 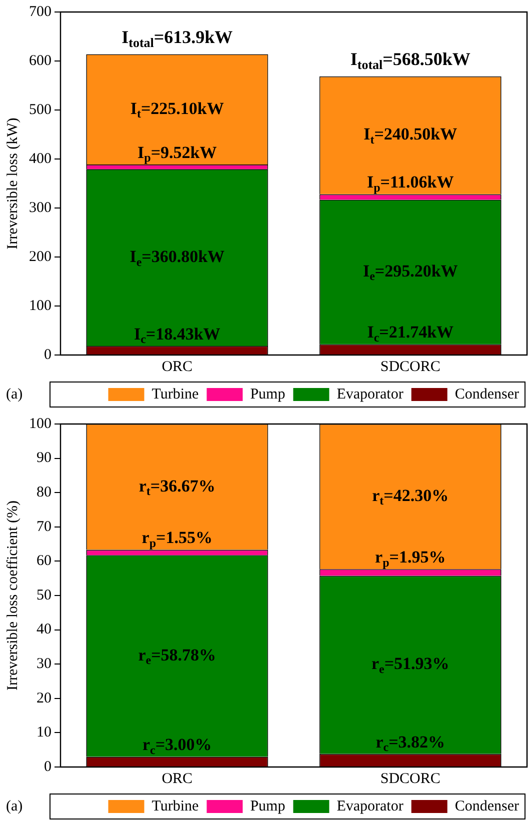 What do you see at coordinates (44, 732) in the screenshot?
I see `y-tick-label: 10` at bounding box center [44, 732].